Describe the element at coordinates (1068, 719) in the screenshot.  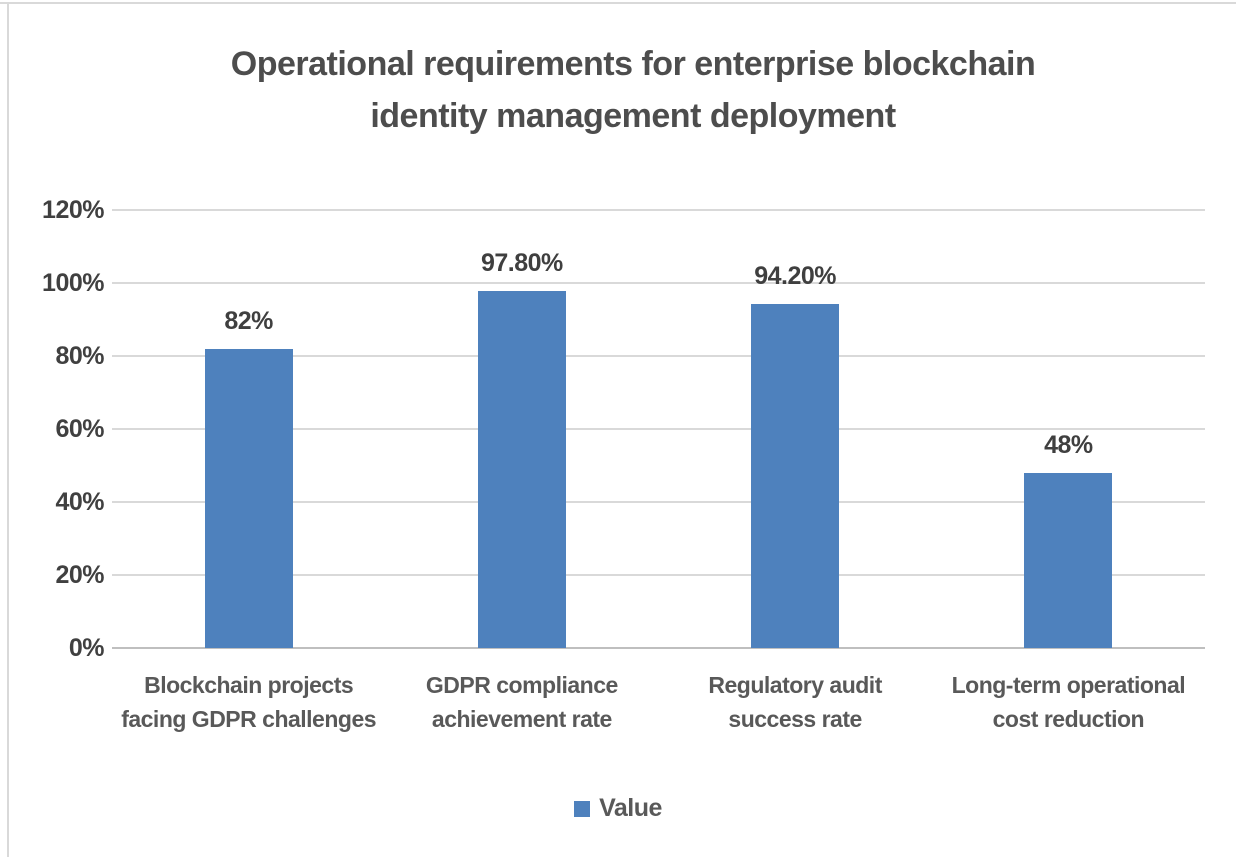
I see `category-label-line: cost reduction` at that location.